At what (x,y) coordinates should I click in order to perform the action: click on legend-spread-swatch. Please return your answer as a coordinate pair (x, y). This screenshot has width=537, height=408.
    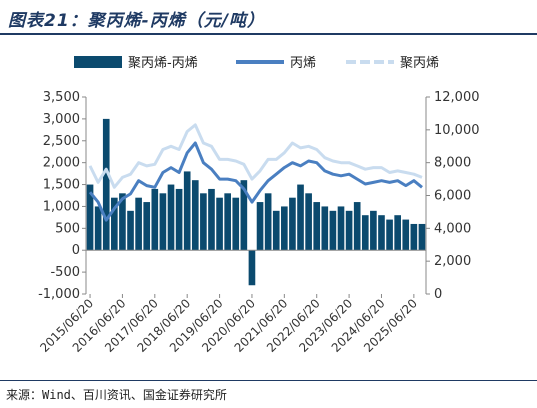
    Looking at the image, I should click on (98, 62).